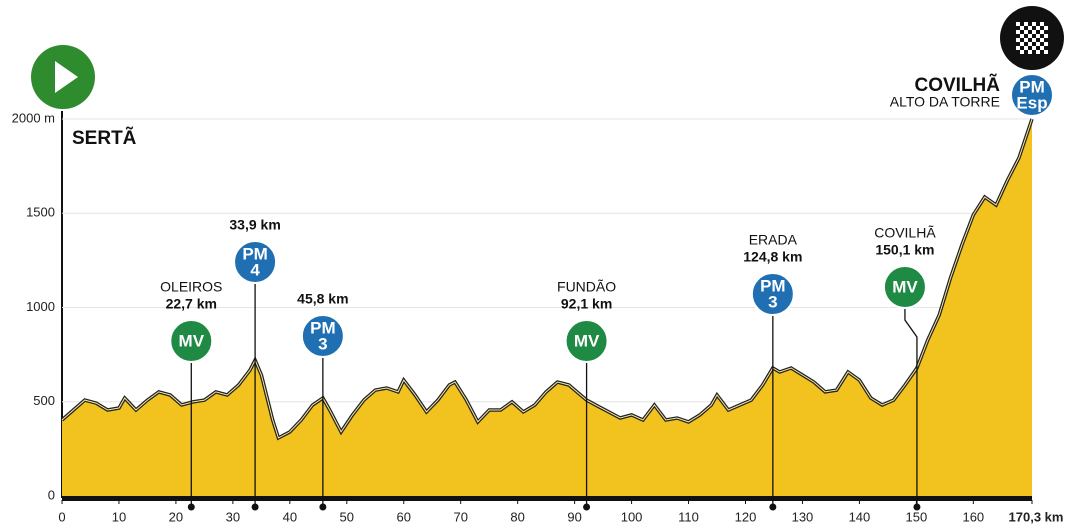  Describe the element at coordinates (632, 516) in the screenshot. I see `x-tick-label: 100` at that location.